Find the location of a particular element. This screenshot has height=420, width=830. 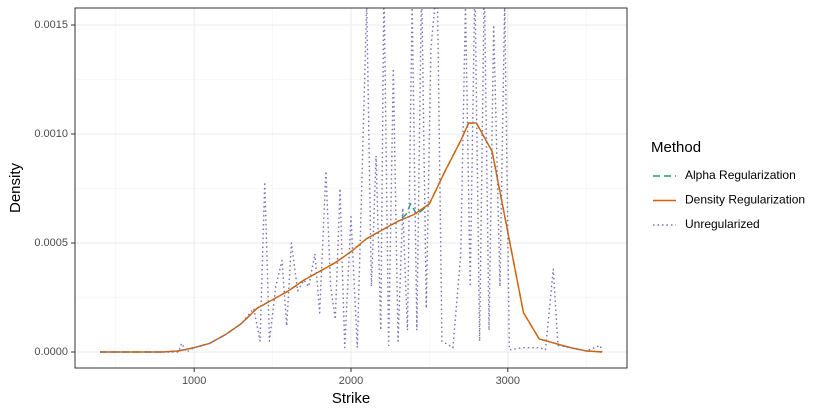

x-tick-label: 3000 is located at coordinates (508, 381).